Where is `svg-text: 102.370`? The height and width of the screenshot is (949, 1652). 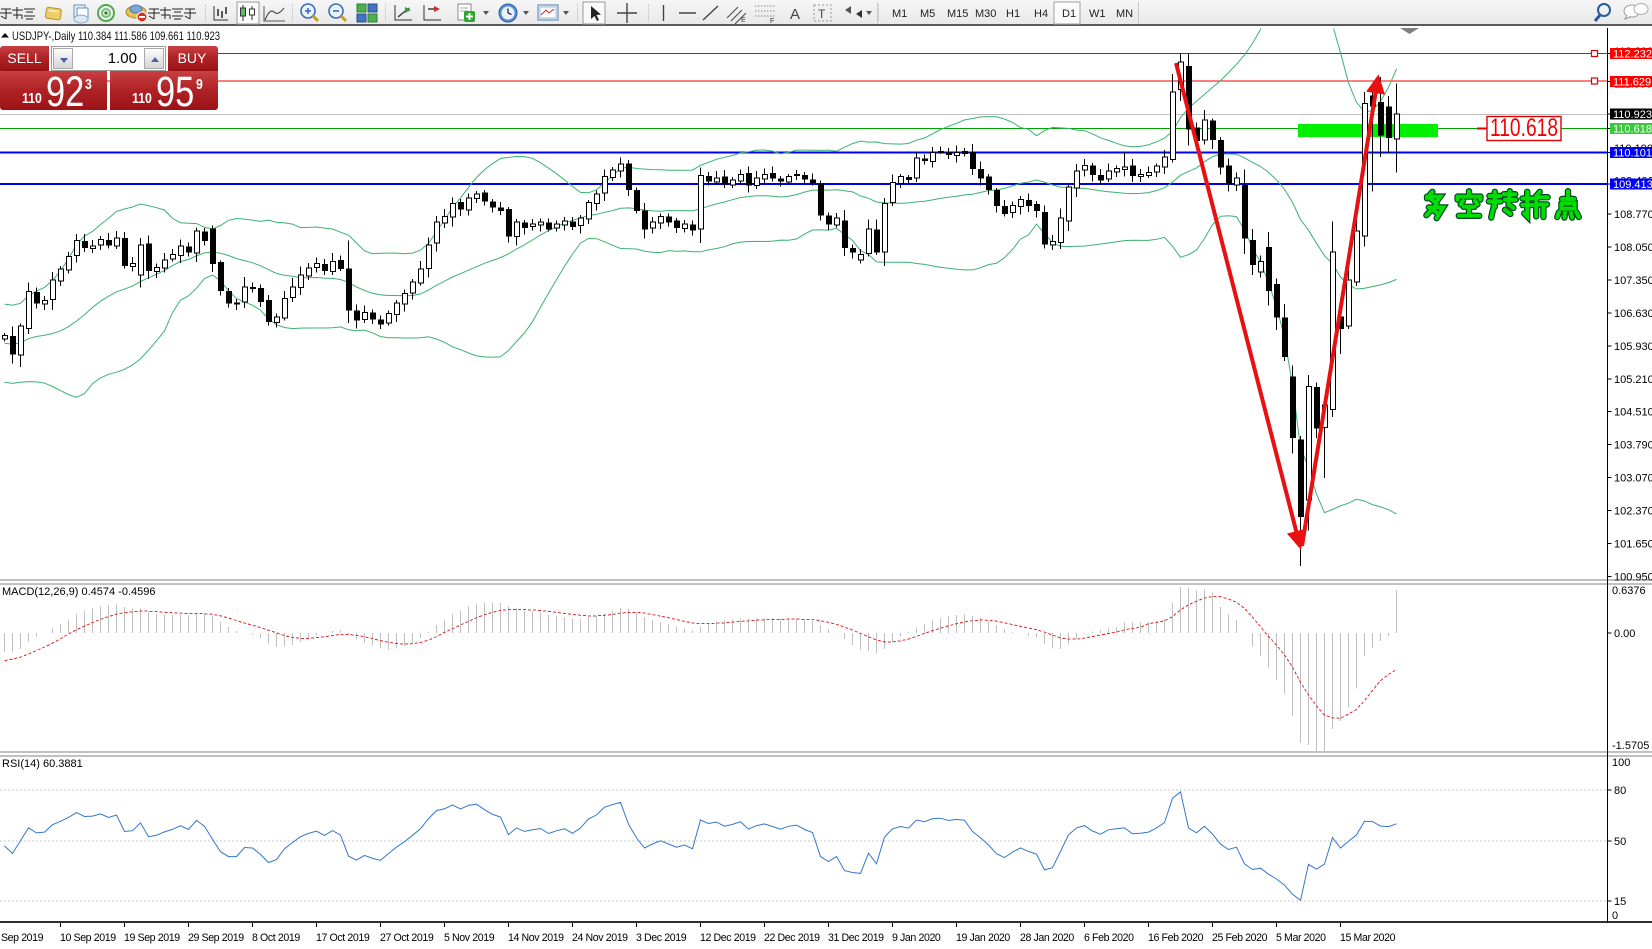 svg-text: 102.370 is located at coordinates (1633, 512).